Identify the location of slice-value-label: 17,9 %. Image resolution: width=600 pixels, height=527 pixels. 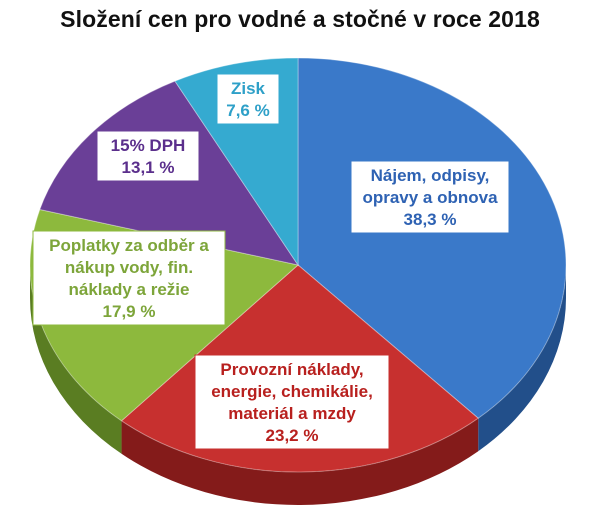
(129, 311).